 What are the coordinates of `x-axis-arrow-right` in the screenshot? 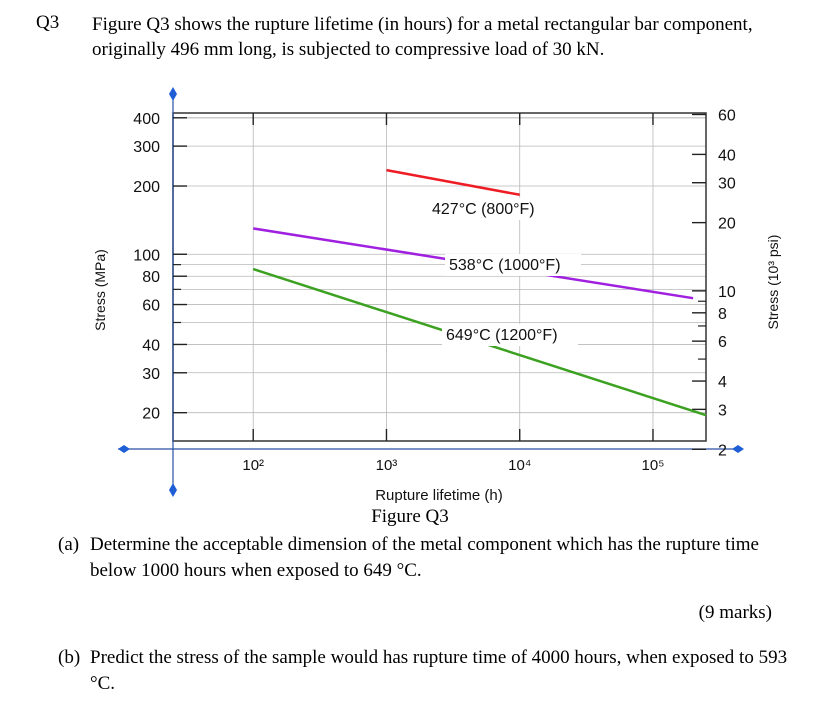 It's located at (738, 449).